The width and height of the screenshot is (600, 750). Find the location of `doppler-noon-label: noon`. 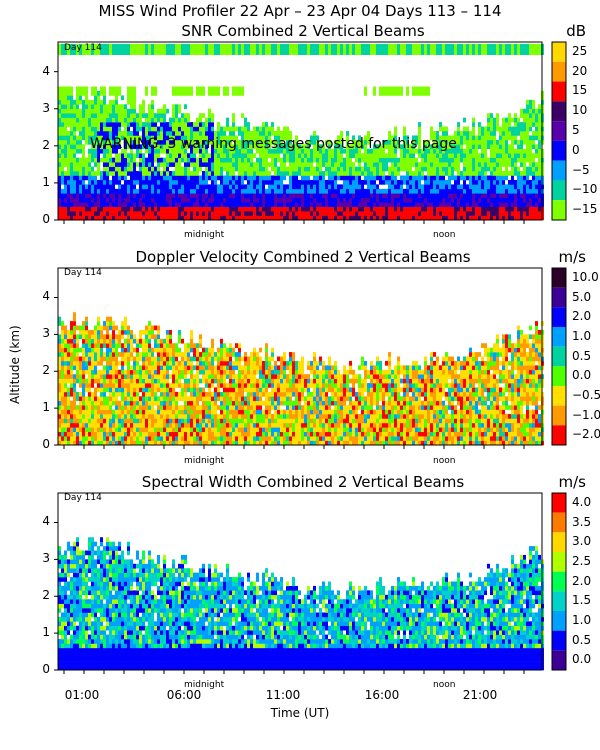

doppler-noon-label: noon is located at coordinates (444, 461).